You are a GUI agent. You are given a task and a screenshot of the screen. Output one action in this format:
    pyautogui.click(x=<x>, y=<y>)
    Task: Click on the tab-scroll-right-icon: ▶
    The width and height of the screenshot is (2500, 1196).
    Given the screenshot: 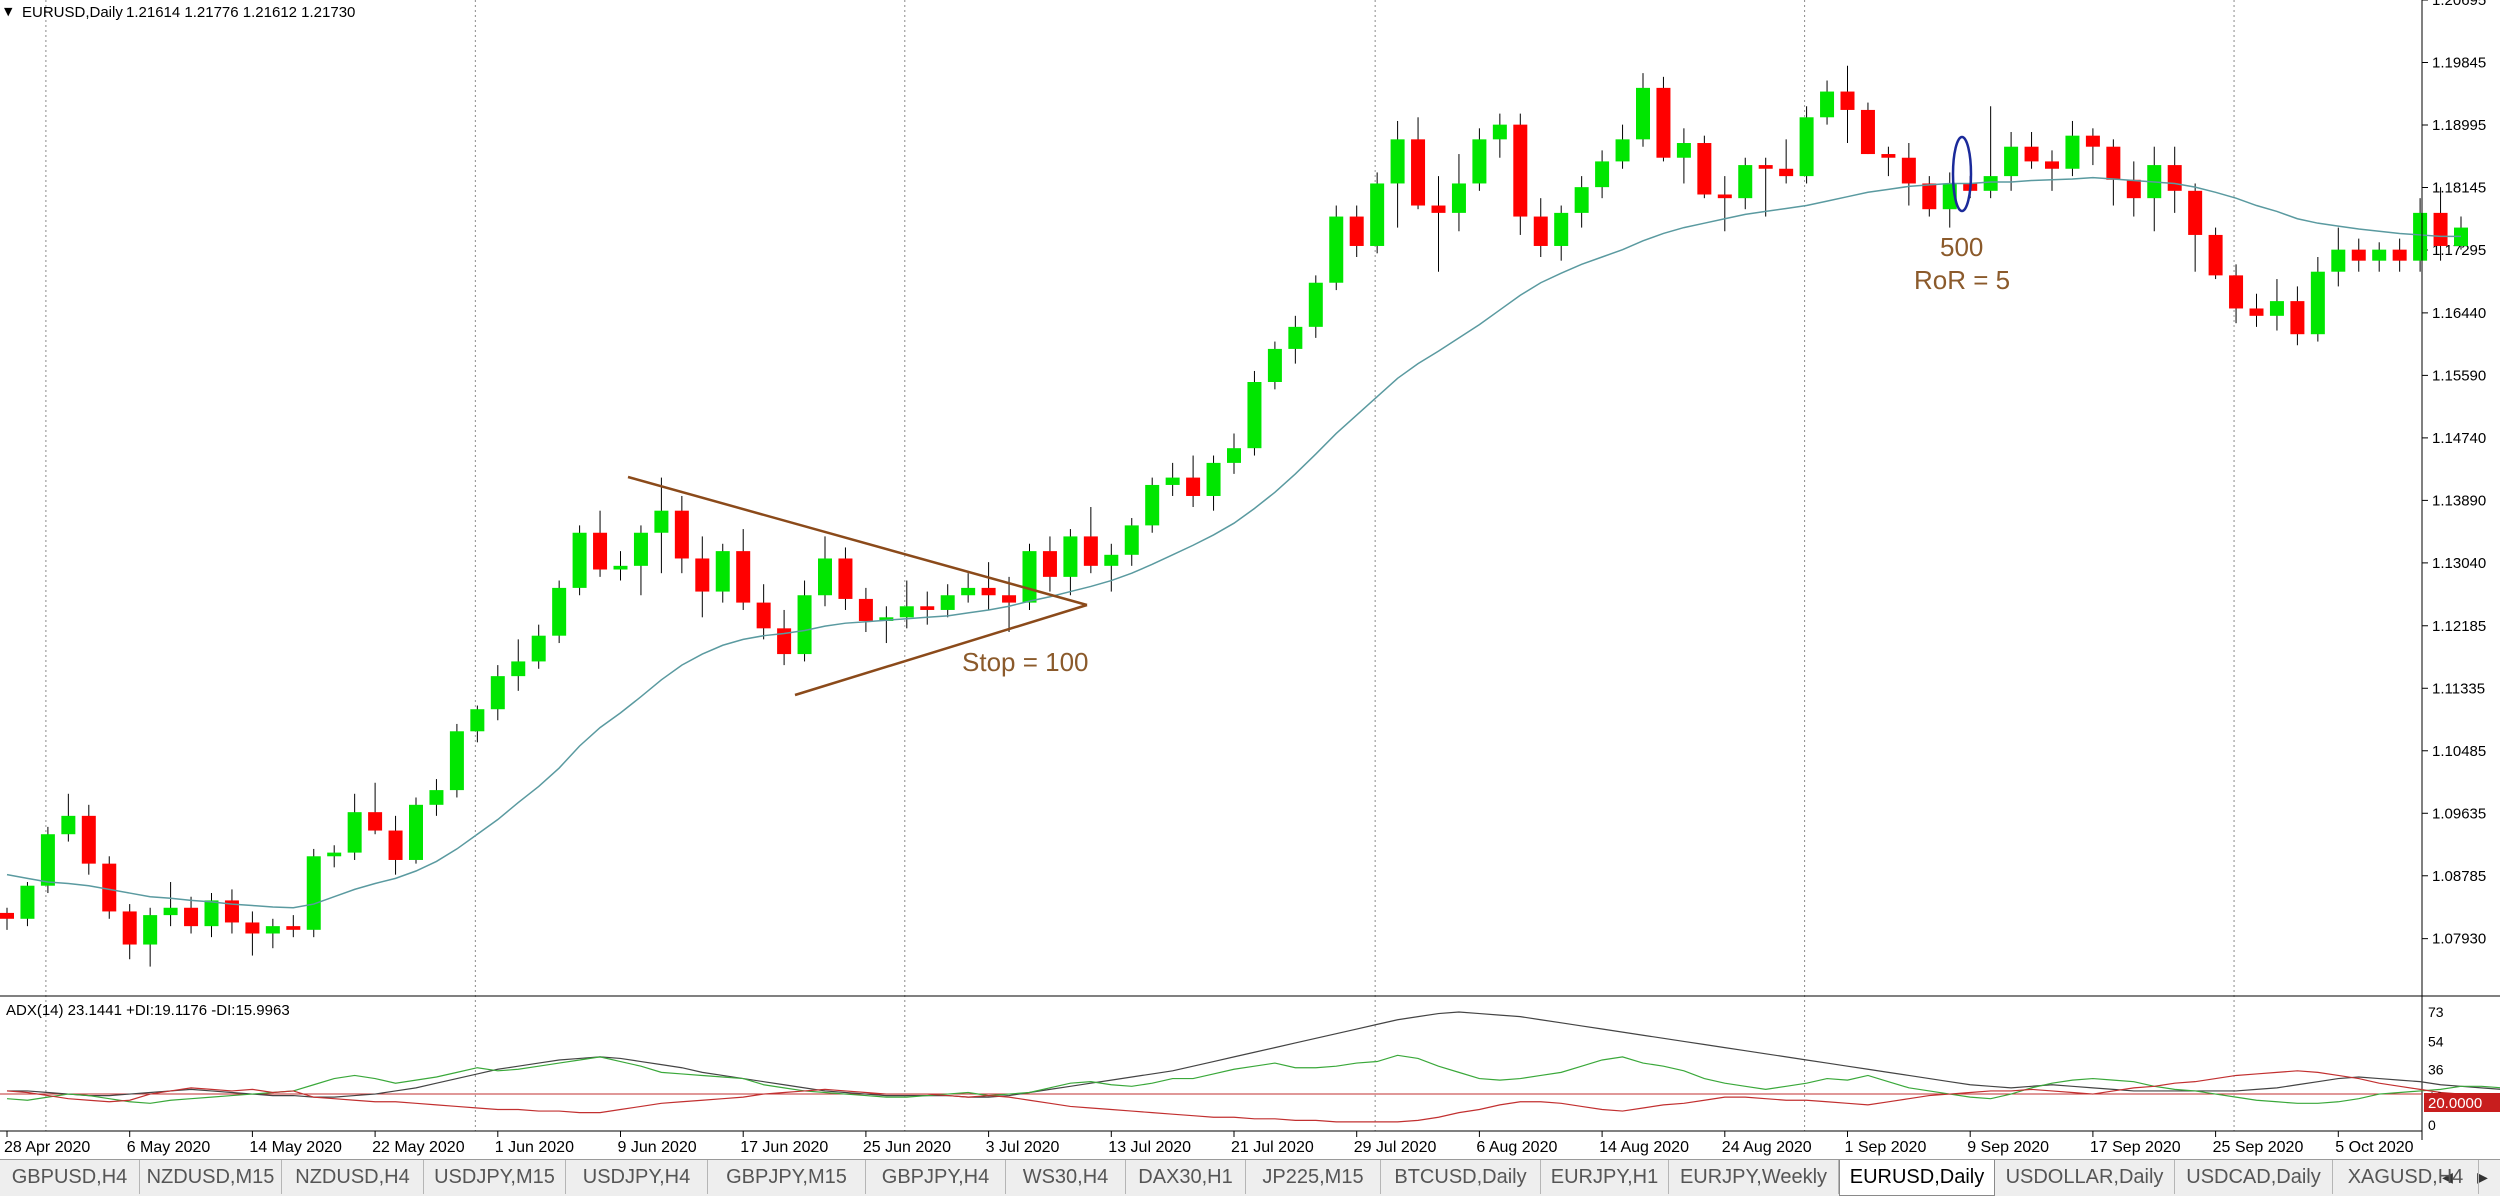 What is the action you would take?
    pyautogui.click(x=2482, y=1177)
    